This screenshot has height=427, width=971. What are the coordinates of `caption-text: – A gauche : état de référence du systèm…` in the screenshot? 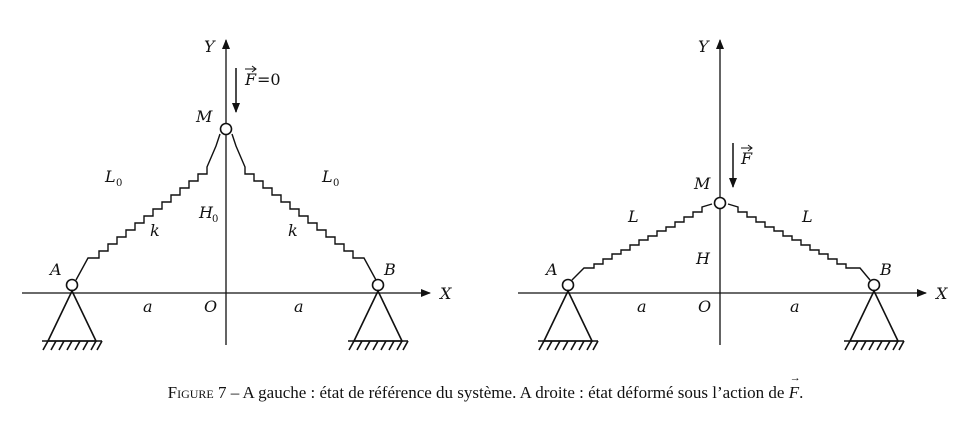 It's located at (507, 392).